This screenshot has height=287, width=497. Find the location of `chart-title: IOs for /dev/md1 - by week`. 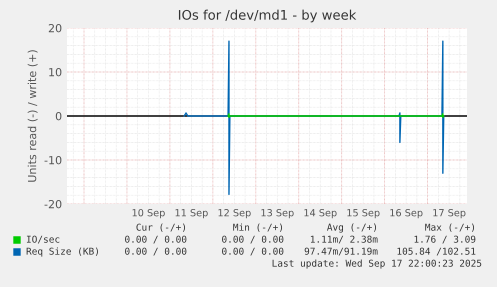

chart-title: IOs for /dev/md1 - by week is located at coordinates (267, 16).